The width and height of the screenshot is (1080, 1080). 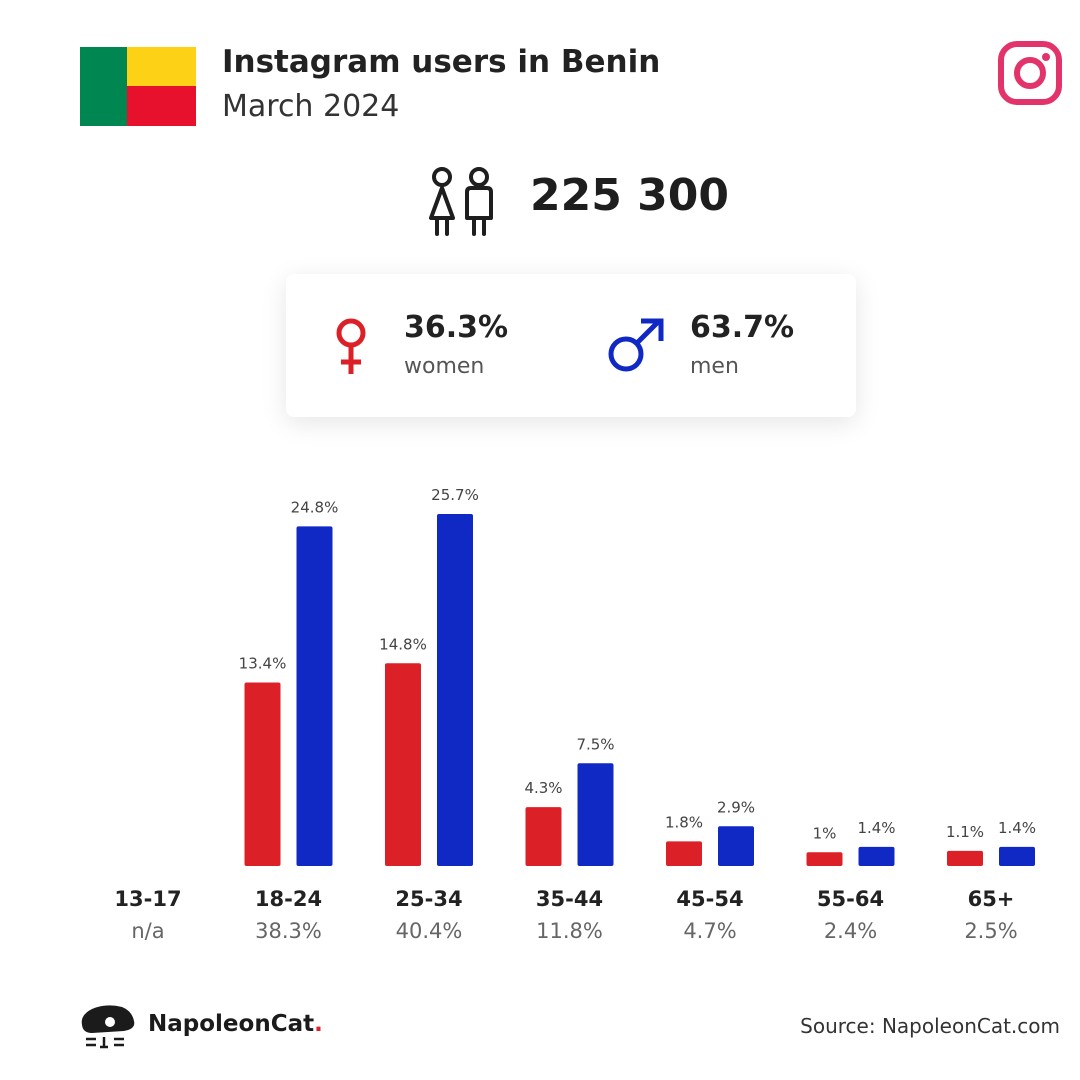 I want to click on age-category-label-35-44: 35-44, so click(x=569, y=899).